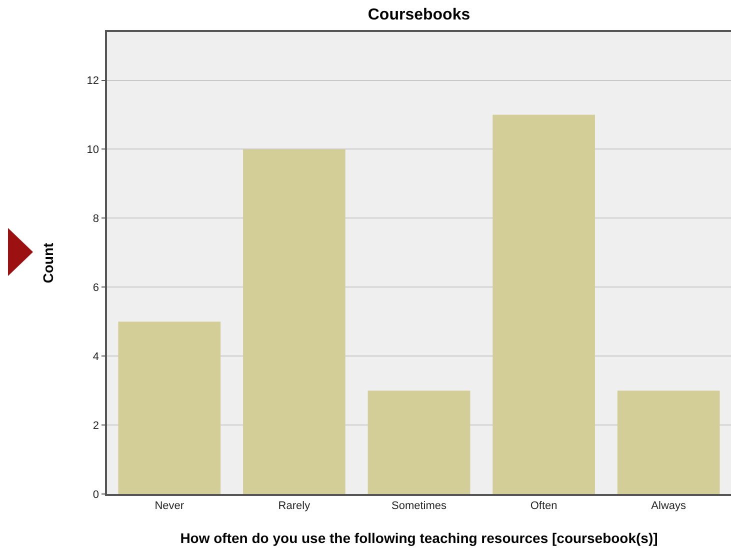  Describe the element at coordinates (96, 288) in the screenshot. I see `y-tick-label: 6` at that location.